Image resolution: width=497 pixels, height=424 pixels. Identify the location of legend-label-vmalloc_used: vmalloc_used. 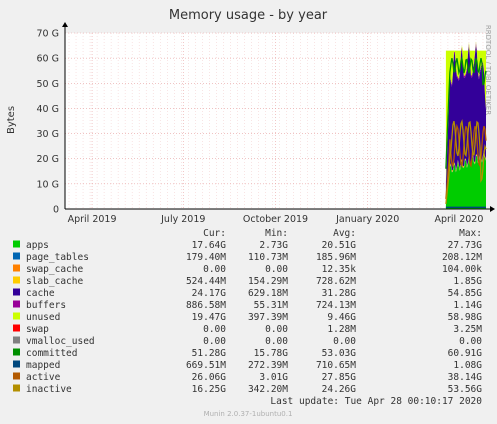
(60, 341).